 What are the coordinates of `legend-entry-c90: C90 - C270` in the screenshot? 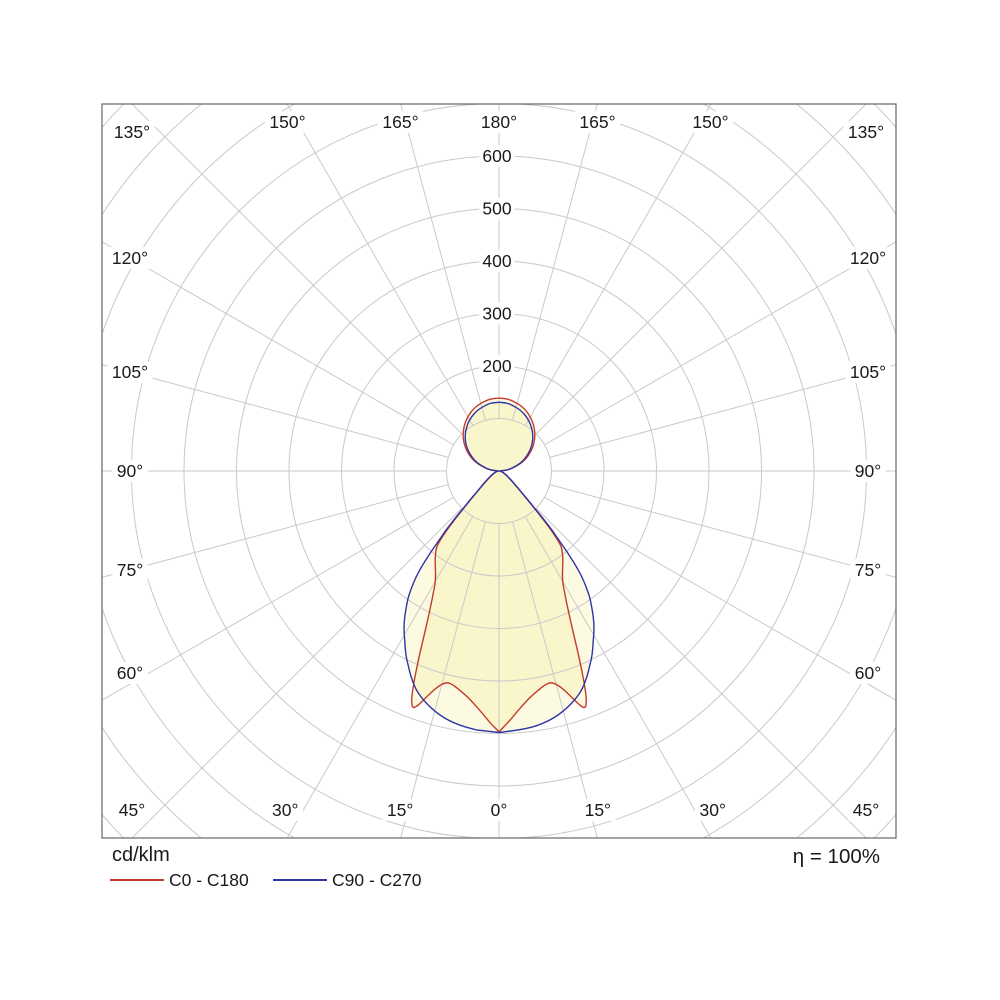 It's located at (377, 880).